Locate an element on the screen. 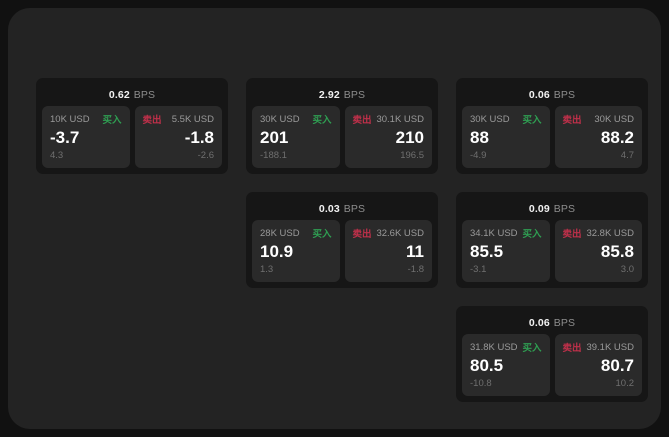 The image size is (669, 437). sell-size-label: 30.1K USD is located at coordinates (400, 119).